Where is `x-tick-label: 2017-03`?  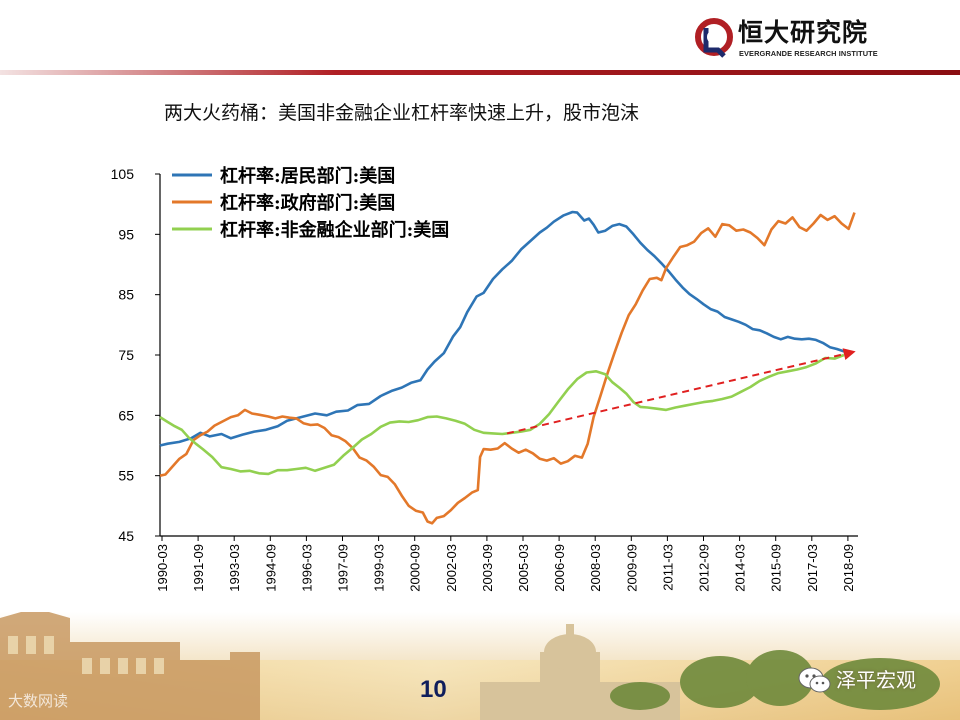
x-tick-label: 2017-03 is located at coordinates (812, 568).